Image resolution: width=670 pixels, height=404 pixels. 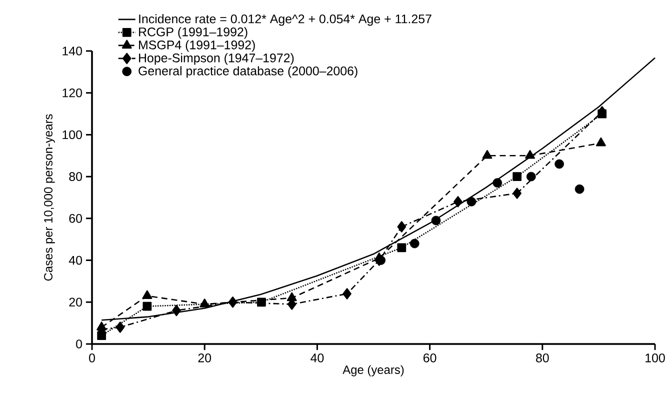 I want to click on y-tick-label: 20, so click(x=75, y=302).